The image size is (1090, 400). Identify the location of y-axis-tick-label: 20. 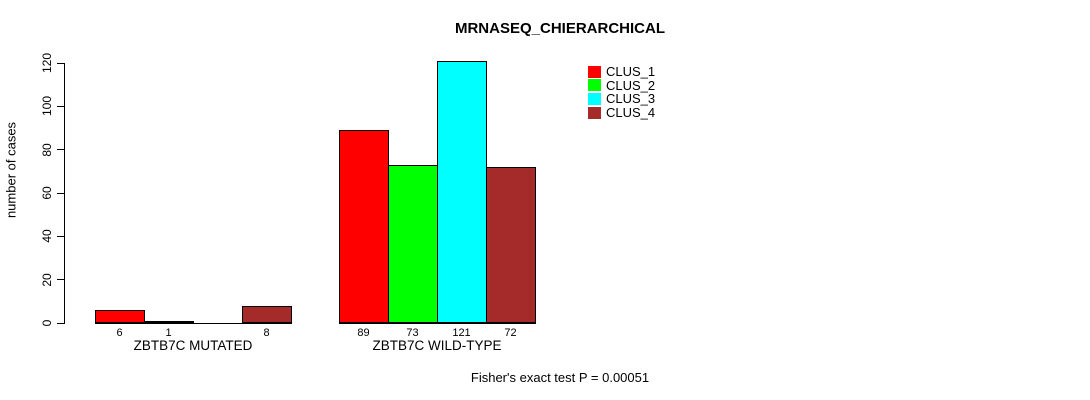
(47, 279).